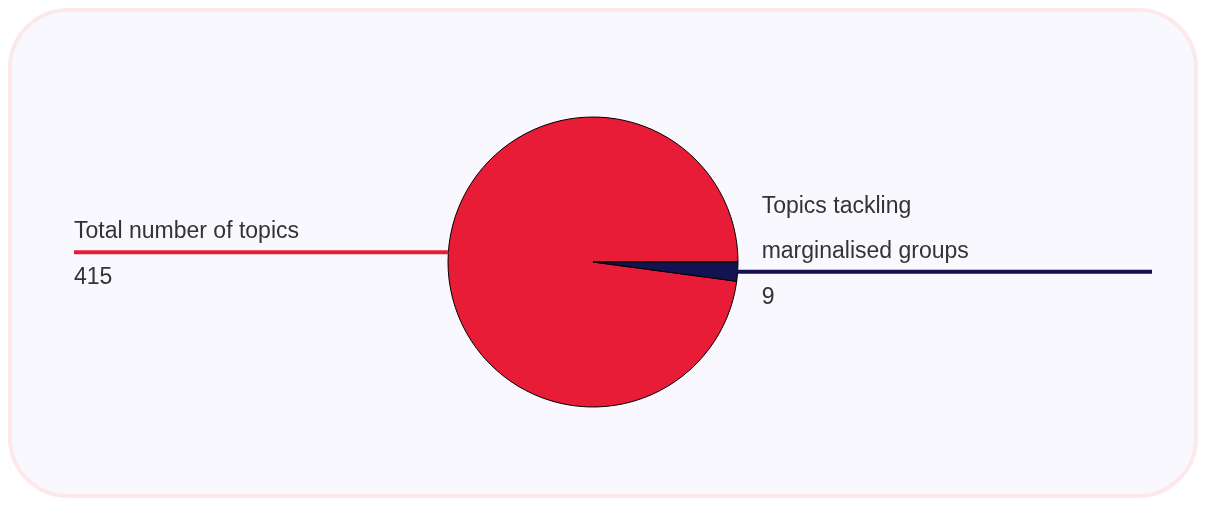  I want to click on data-label: 9, so click(768, 295).